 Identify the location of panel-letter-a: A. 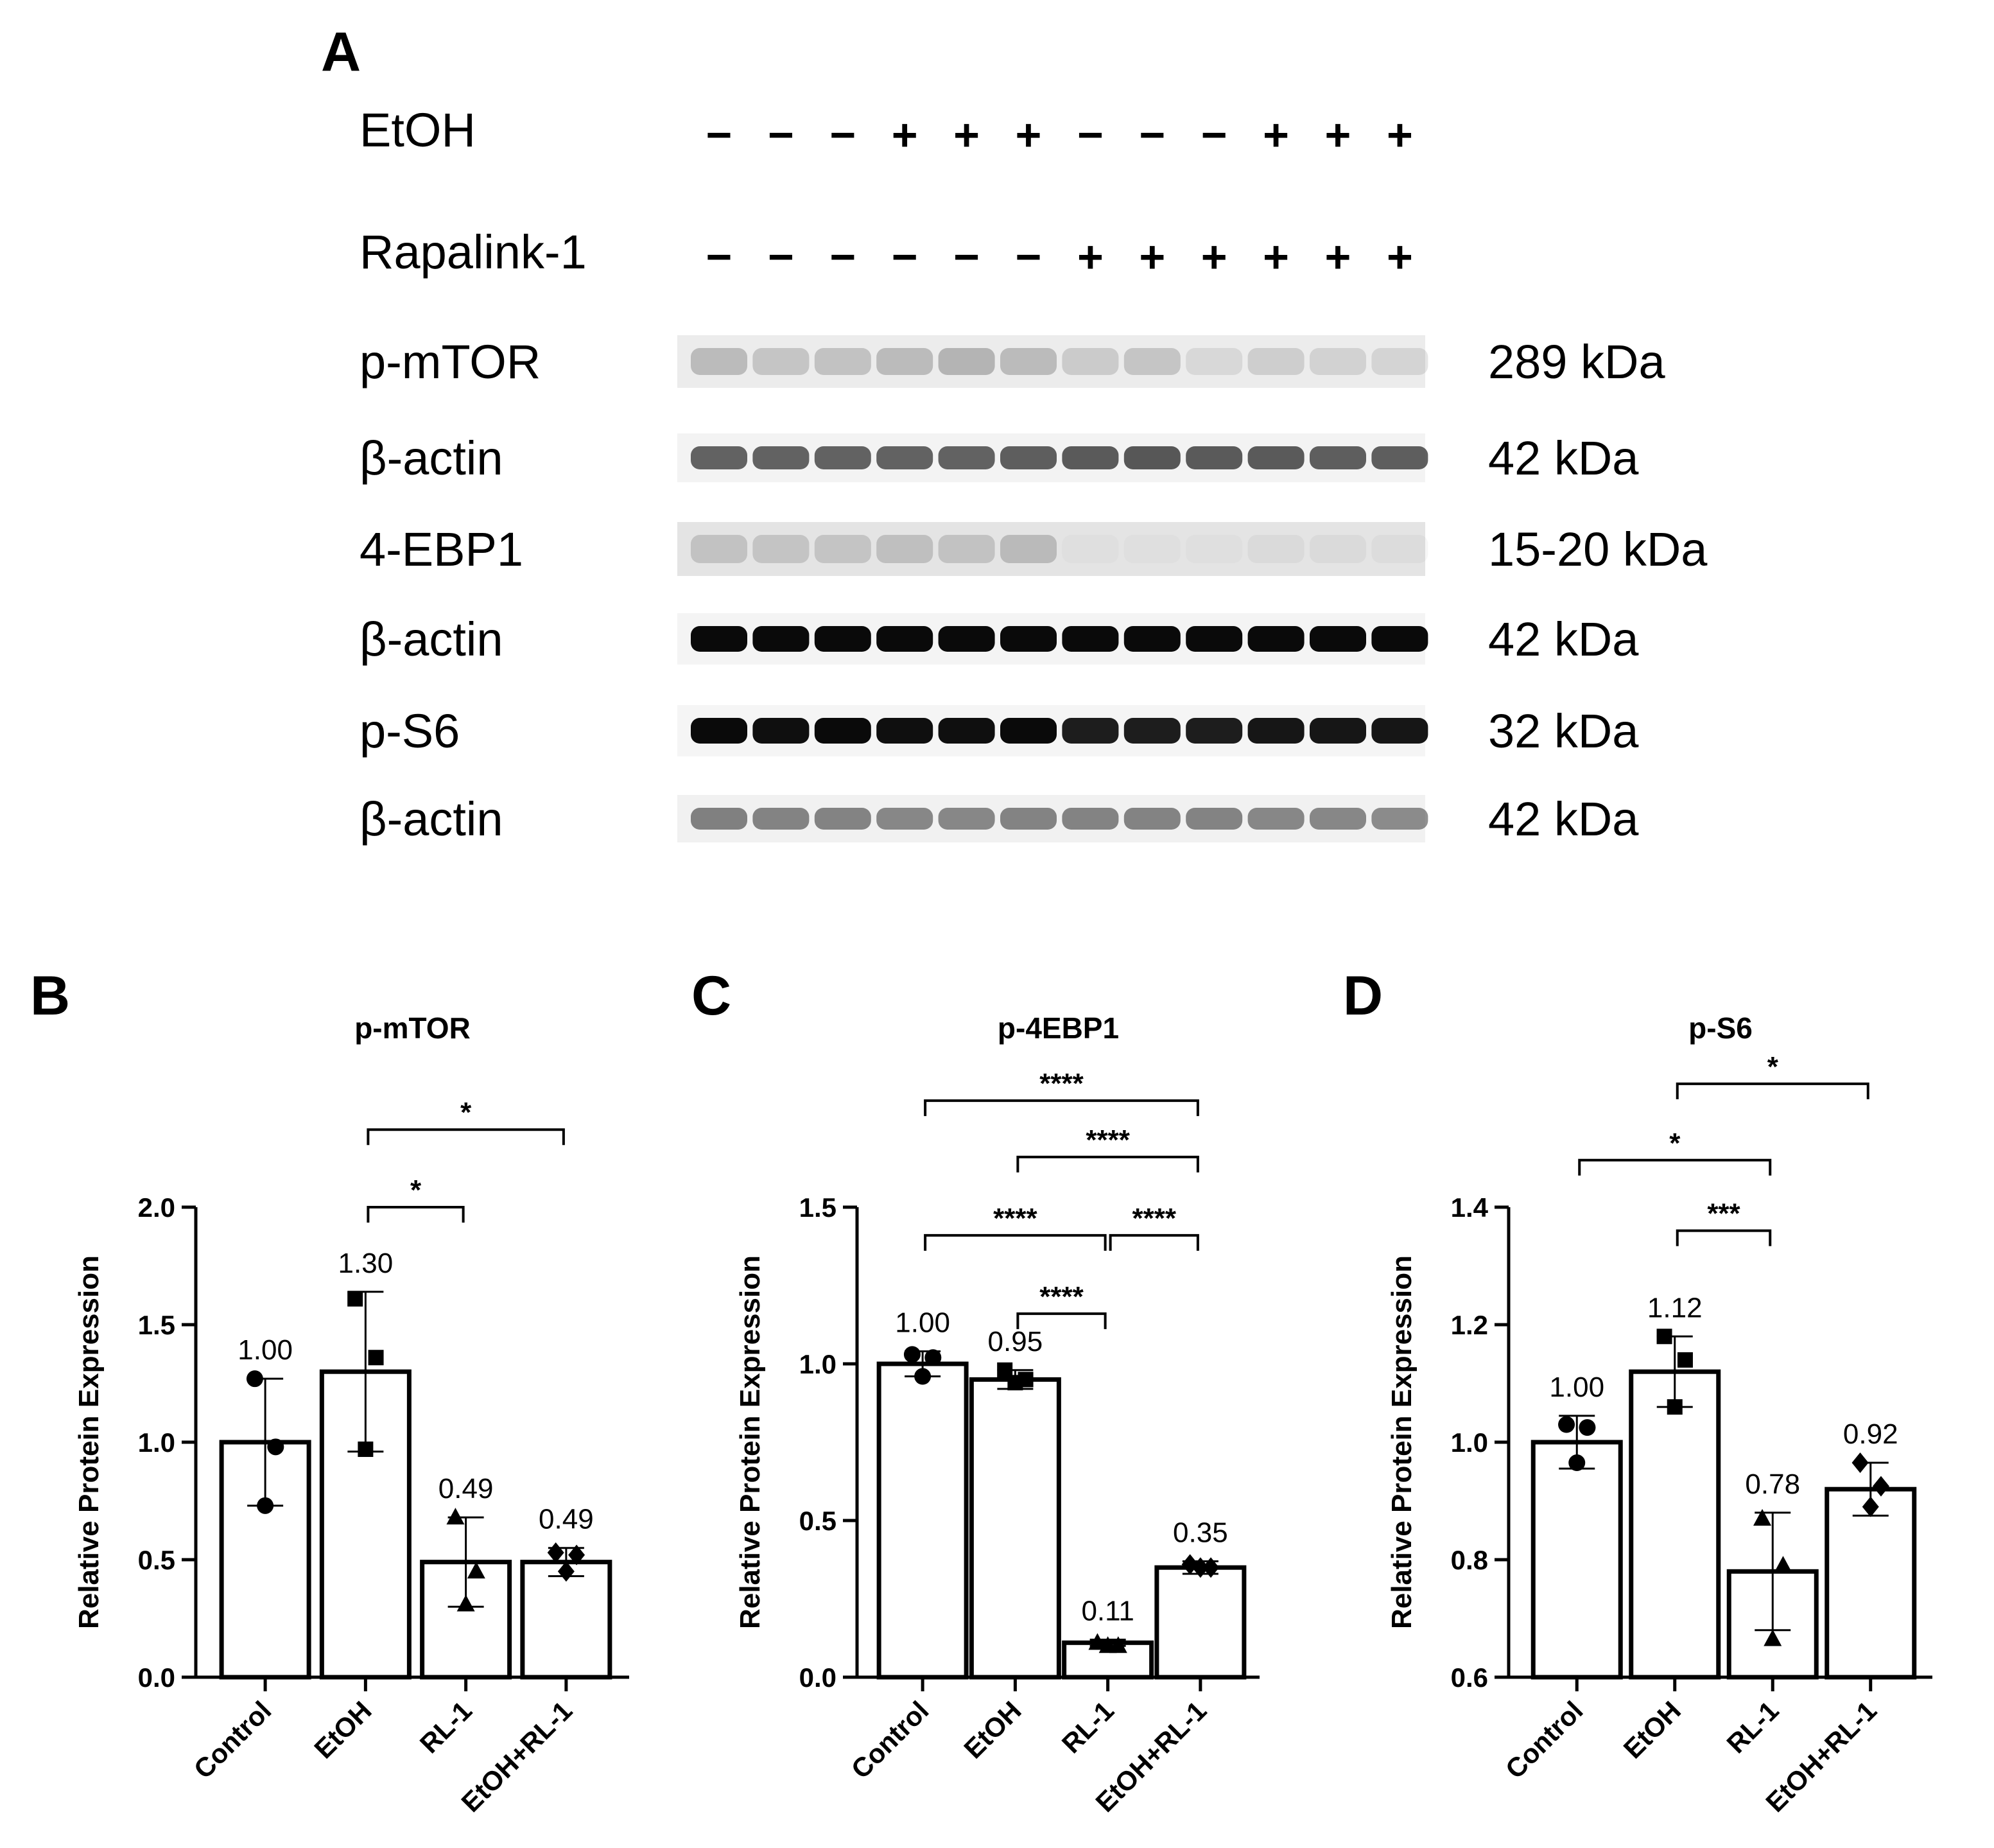
(341, 52).